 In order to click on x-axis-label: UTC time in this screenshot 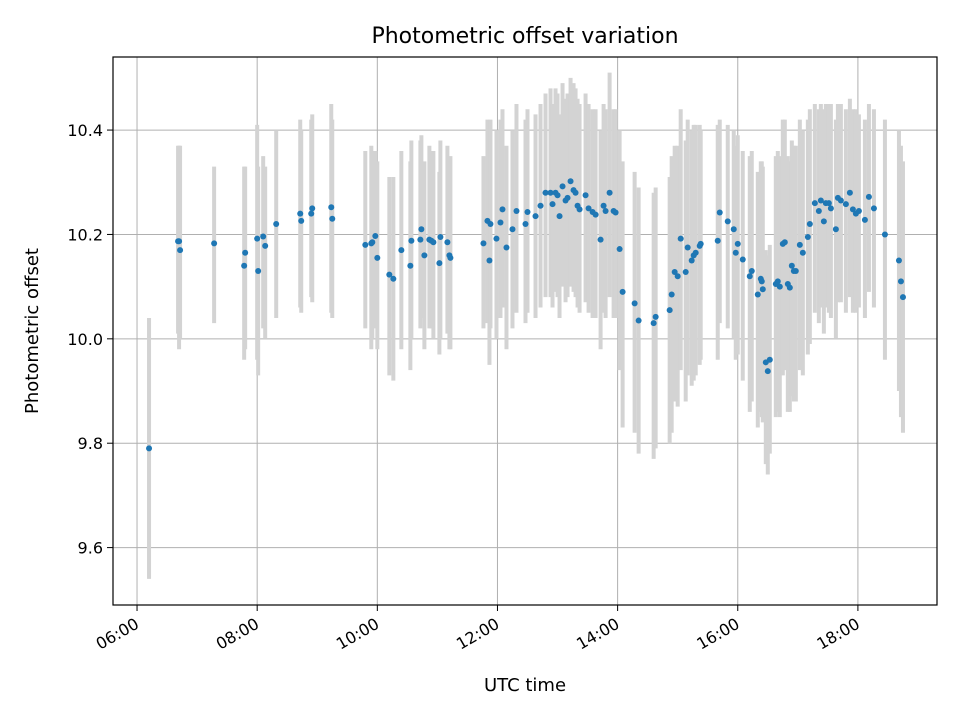, I will do `click(525, 685)`.